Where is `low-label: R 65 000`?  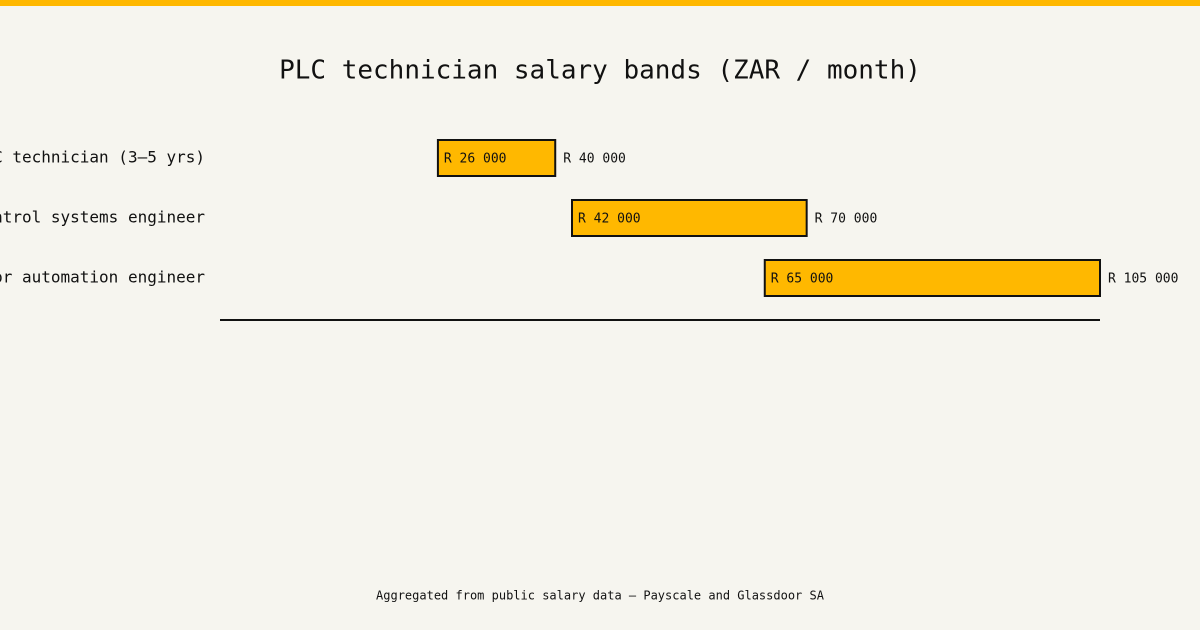 low-label: R 65 000 is located at coordinates (802, 279).